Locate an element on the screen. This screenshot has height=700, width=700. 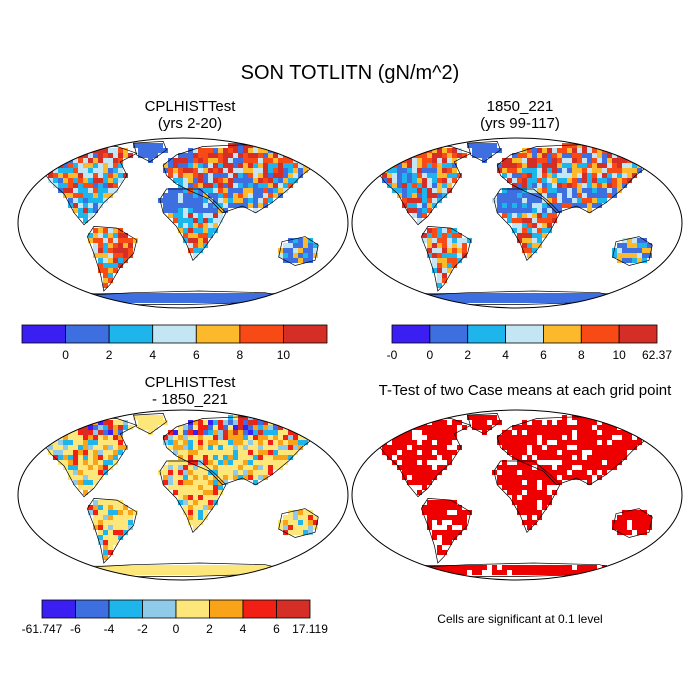
control-colorbar-tick-label: 0 is located at coordinates (430, 355).